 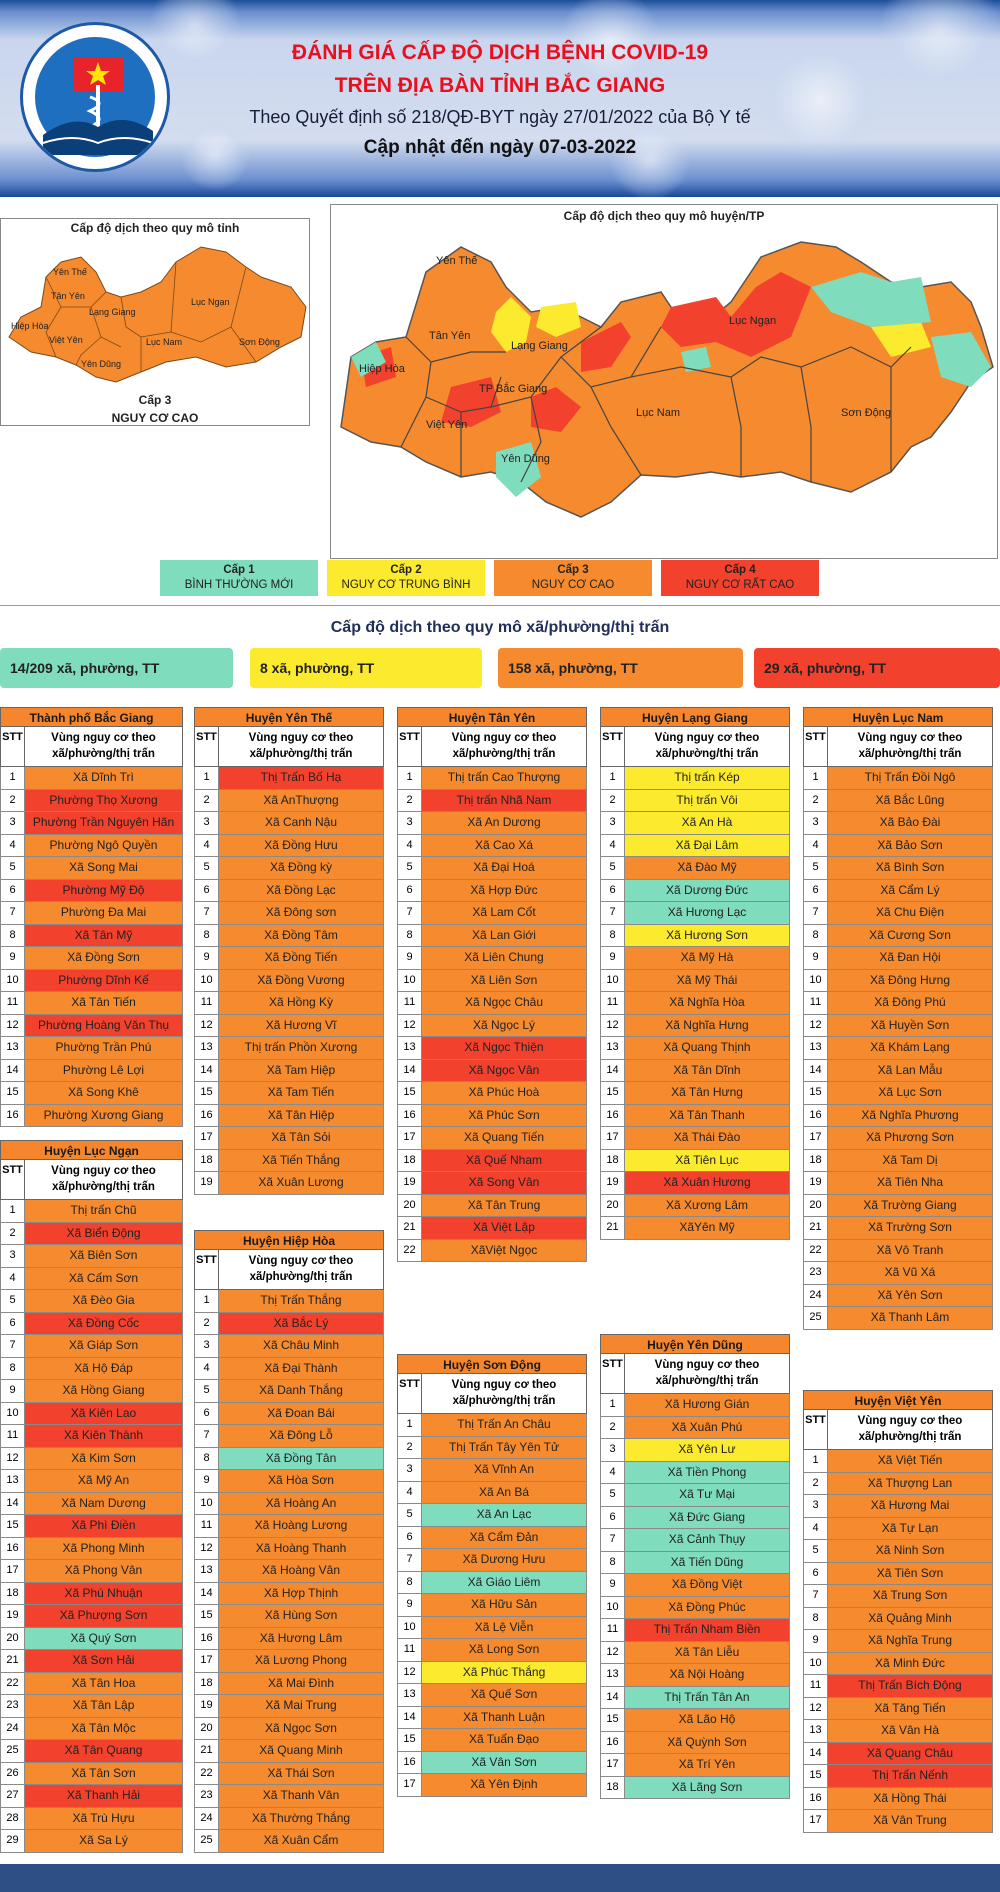 I want to click on table-row: 4 Xã An Bá, so click(x=492, y=1492).